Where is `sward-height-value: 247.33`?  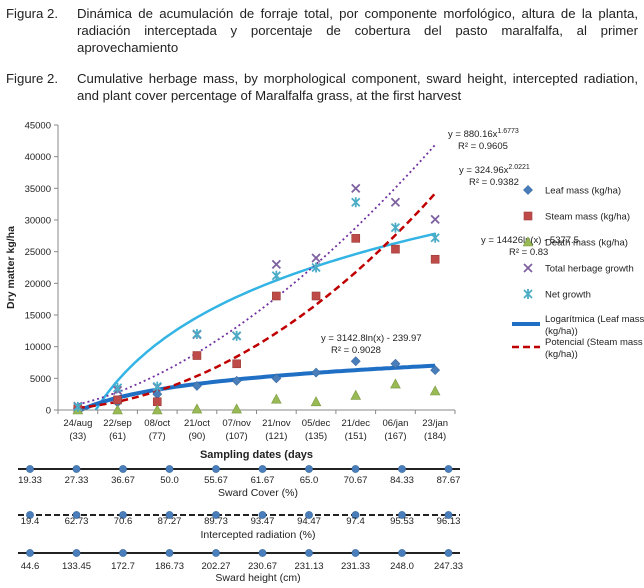 sward-height-value: 247.33 is located at coordinates (448, 566).